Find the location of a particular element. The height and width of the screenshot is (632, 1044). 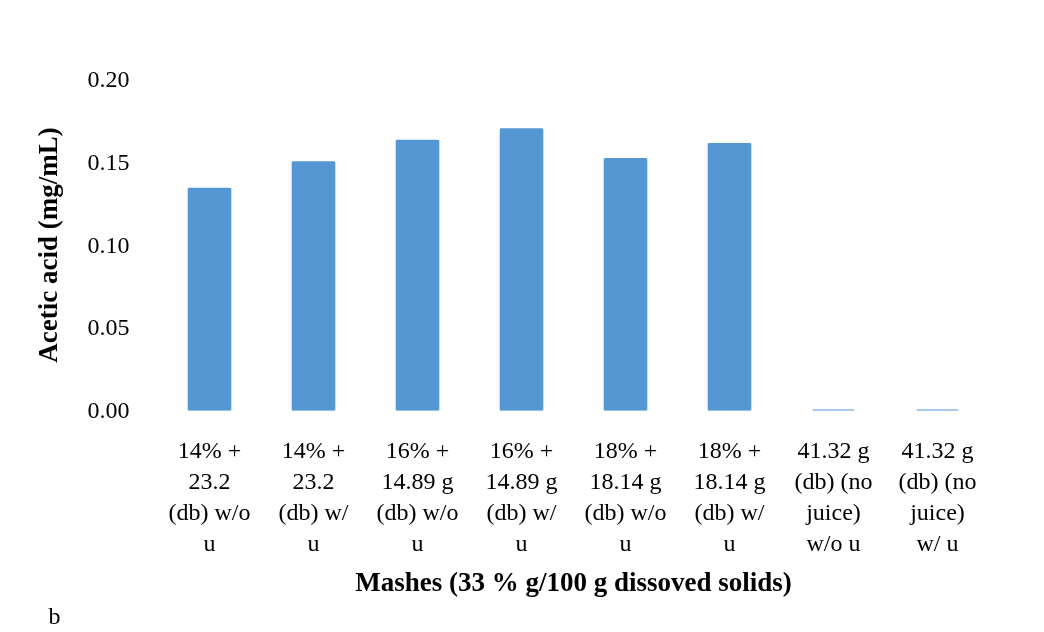

x-tick-label: 18% + 18.14 g (db) w/o u is located at coordinates (625, 496).